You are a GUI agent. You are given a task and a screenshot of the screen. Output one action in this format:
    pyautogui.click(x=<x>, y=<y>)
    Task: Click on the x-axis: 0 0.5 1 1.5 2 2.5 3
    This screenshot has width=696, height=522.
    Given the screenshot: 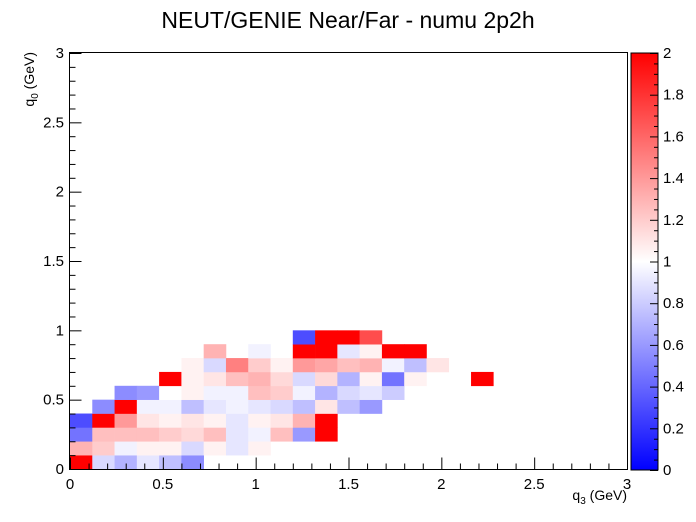 What is the action you would take?
    pyautogui.click(x=348, y=475)
    